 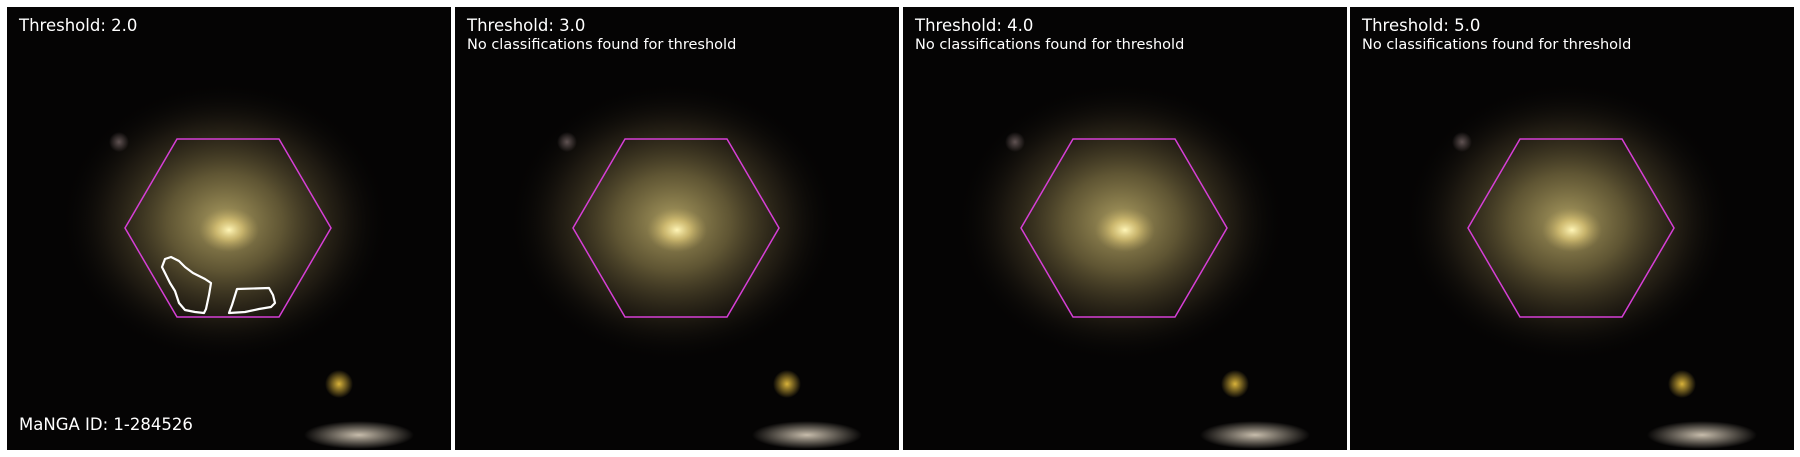 I want to click on manga-id-label: MaNGA ID: 1-284526, so click(x=106, y=424).